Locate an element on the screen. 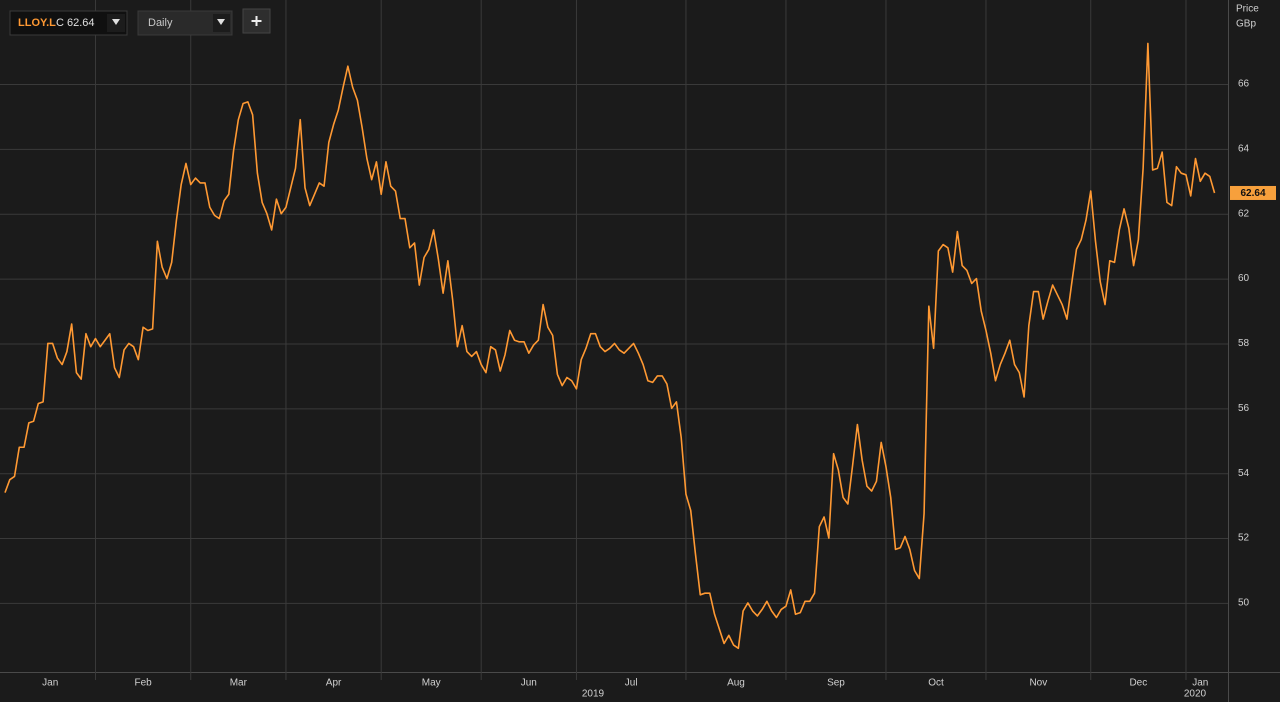 The height and width of the screenshot is (702, 1280). x-tick-label: Apr is located at coordinates (334, 683).